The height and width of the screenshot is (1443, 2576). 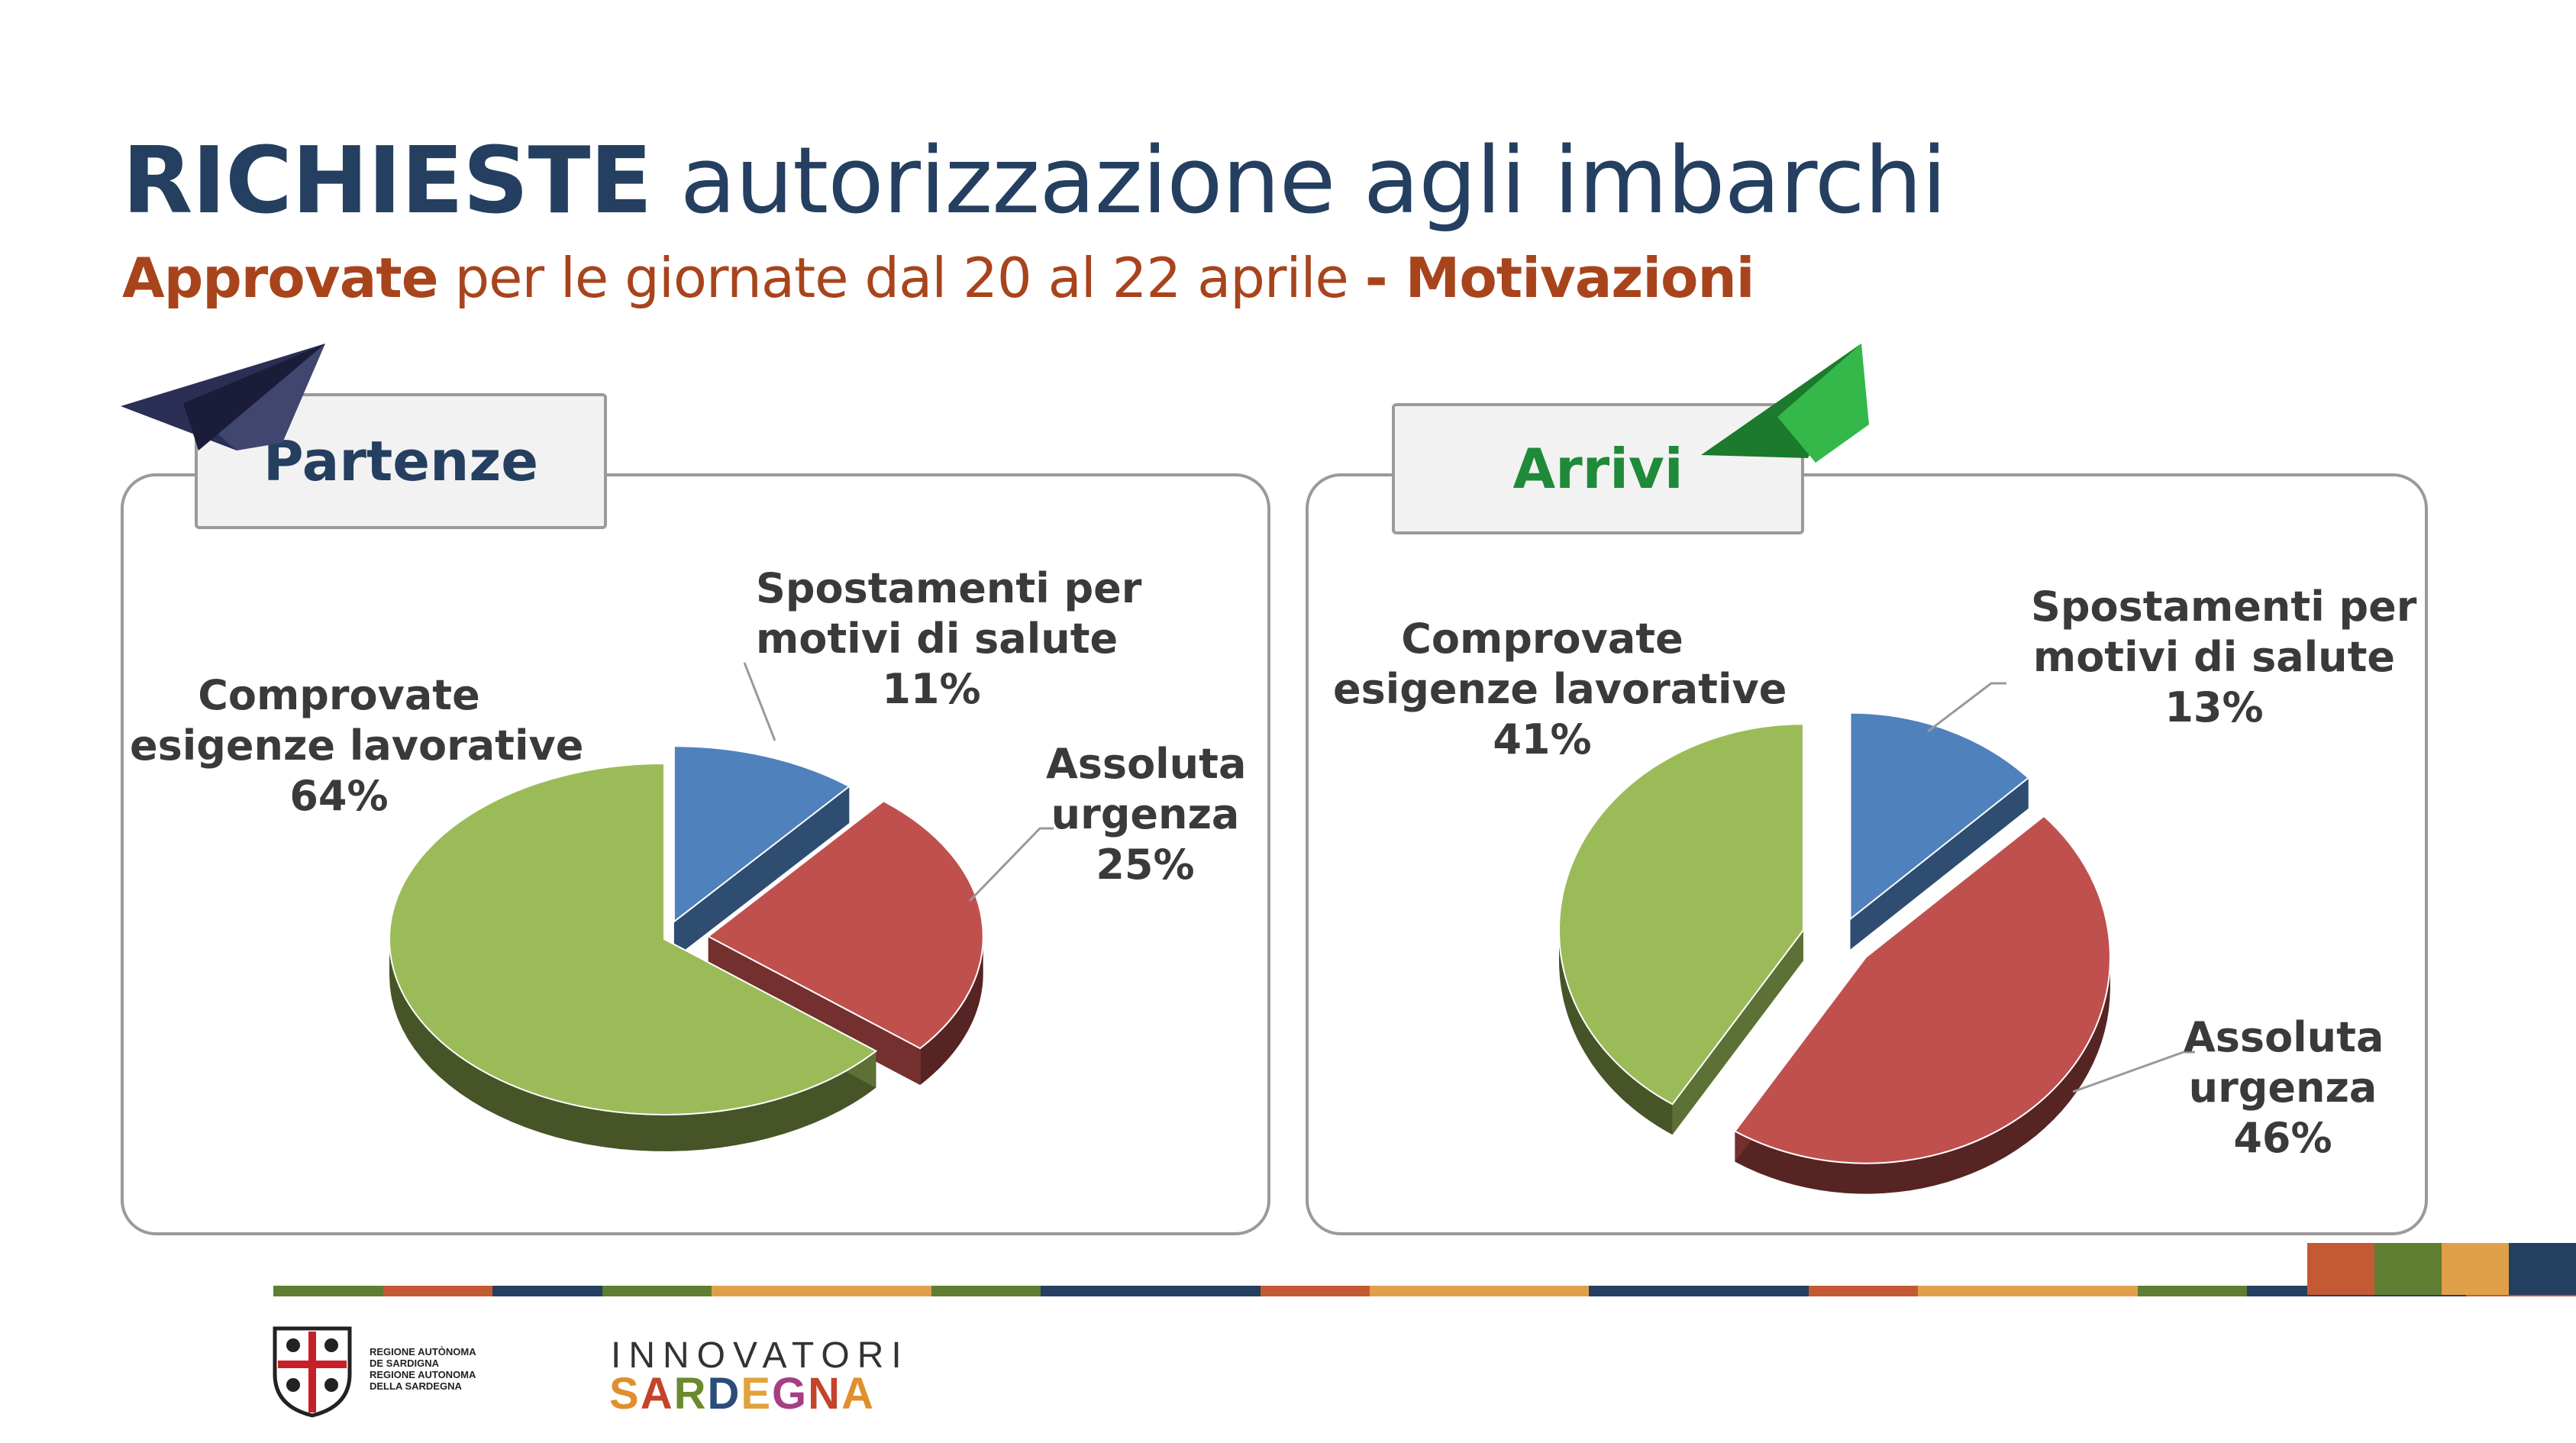 What do you see at coordinates (901, 278) in the screenshot?
I see `subtitle-dates: per le giornate dal 20 al 22 aprile` at bounding box center [901, 278].